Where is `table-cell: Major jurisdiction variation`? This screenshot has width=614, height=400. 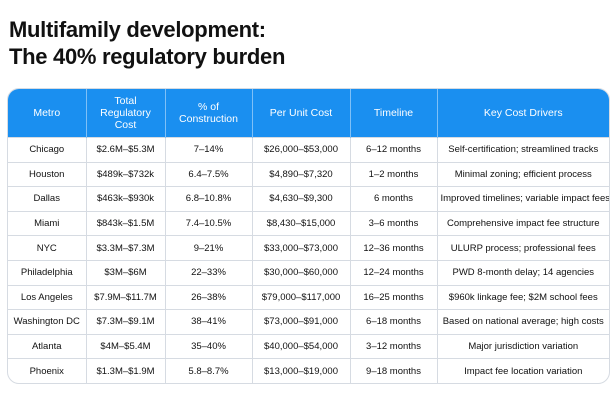 table-cell: Major jurisdiction variation is located at coordinates (523, 346).